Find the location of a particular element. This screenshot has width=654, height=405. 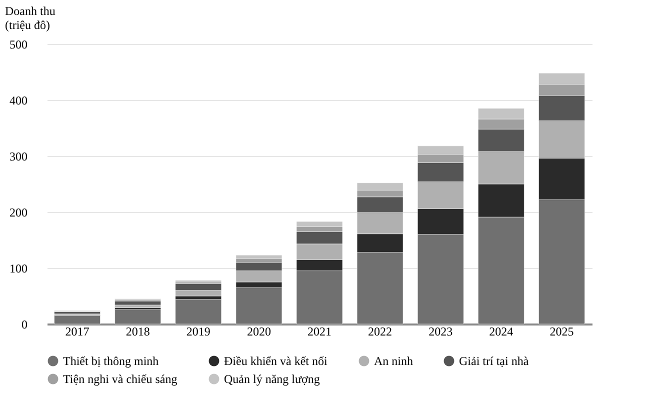

y-tick-label: 100 is located at coordinates (19, 269).